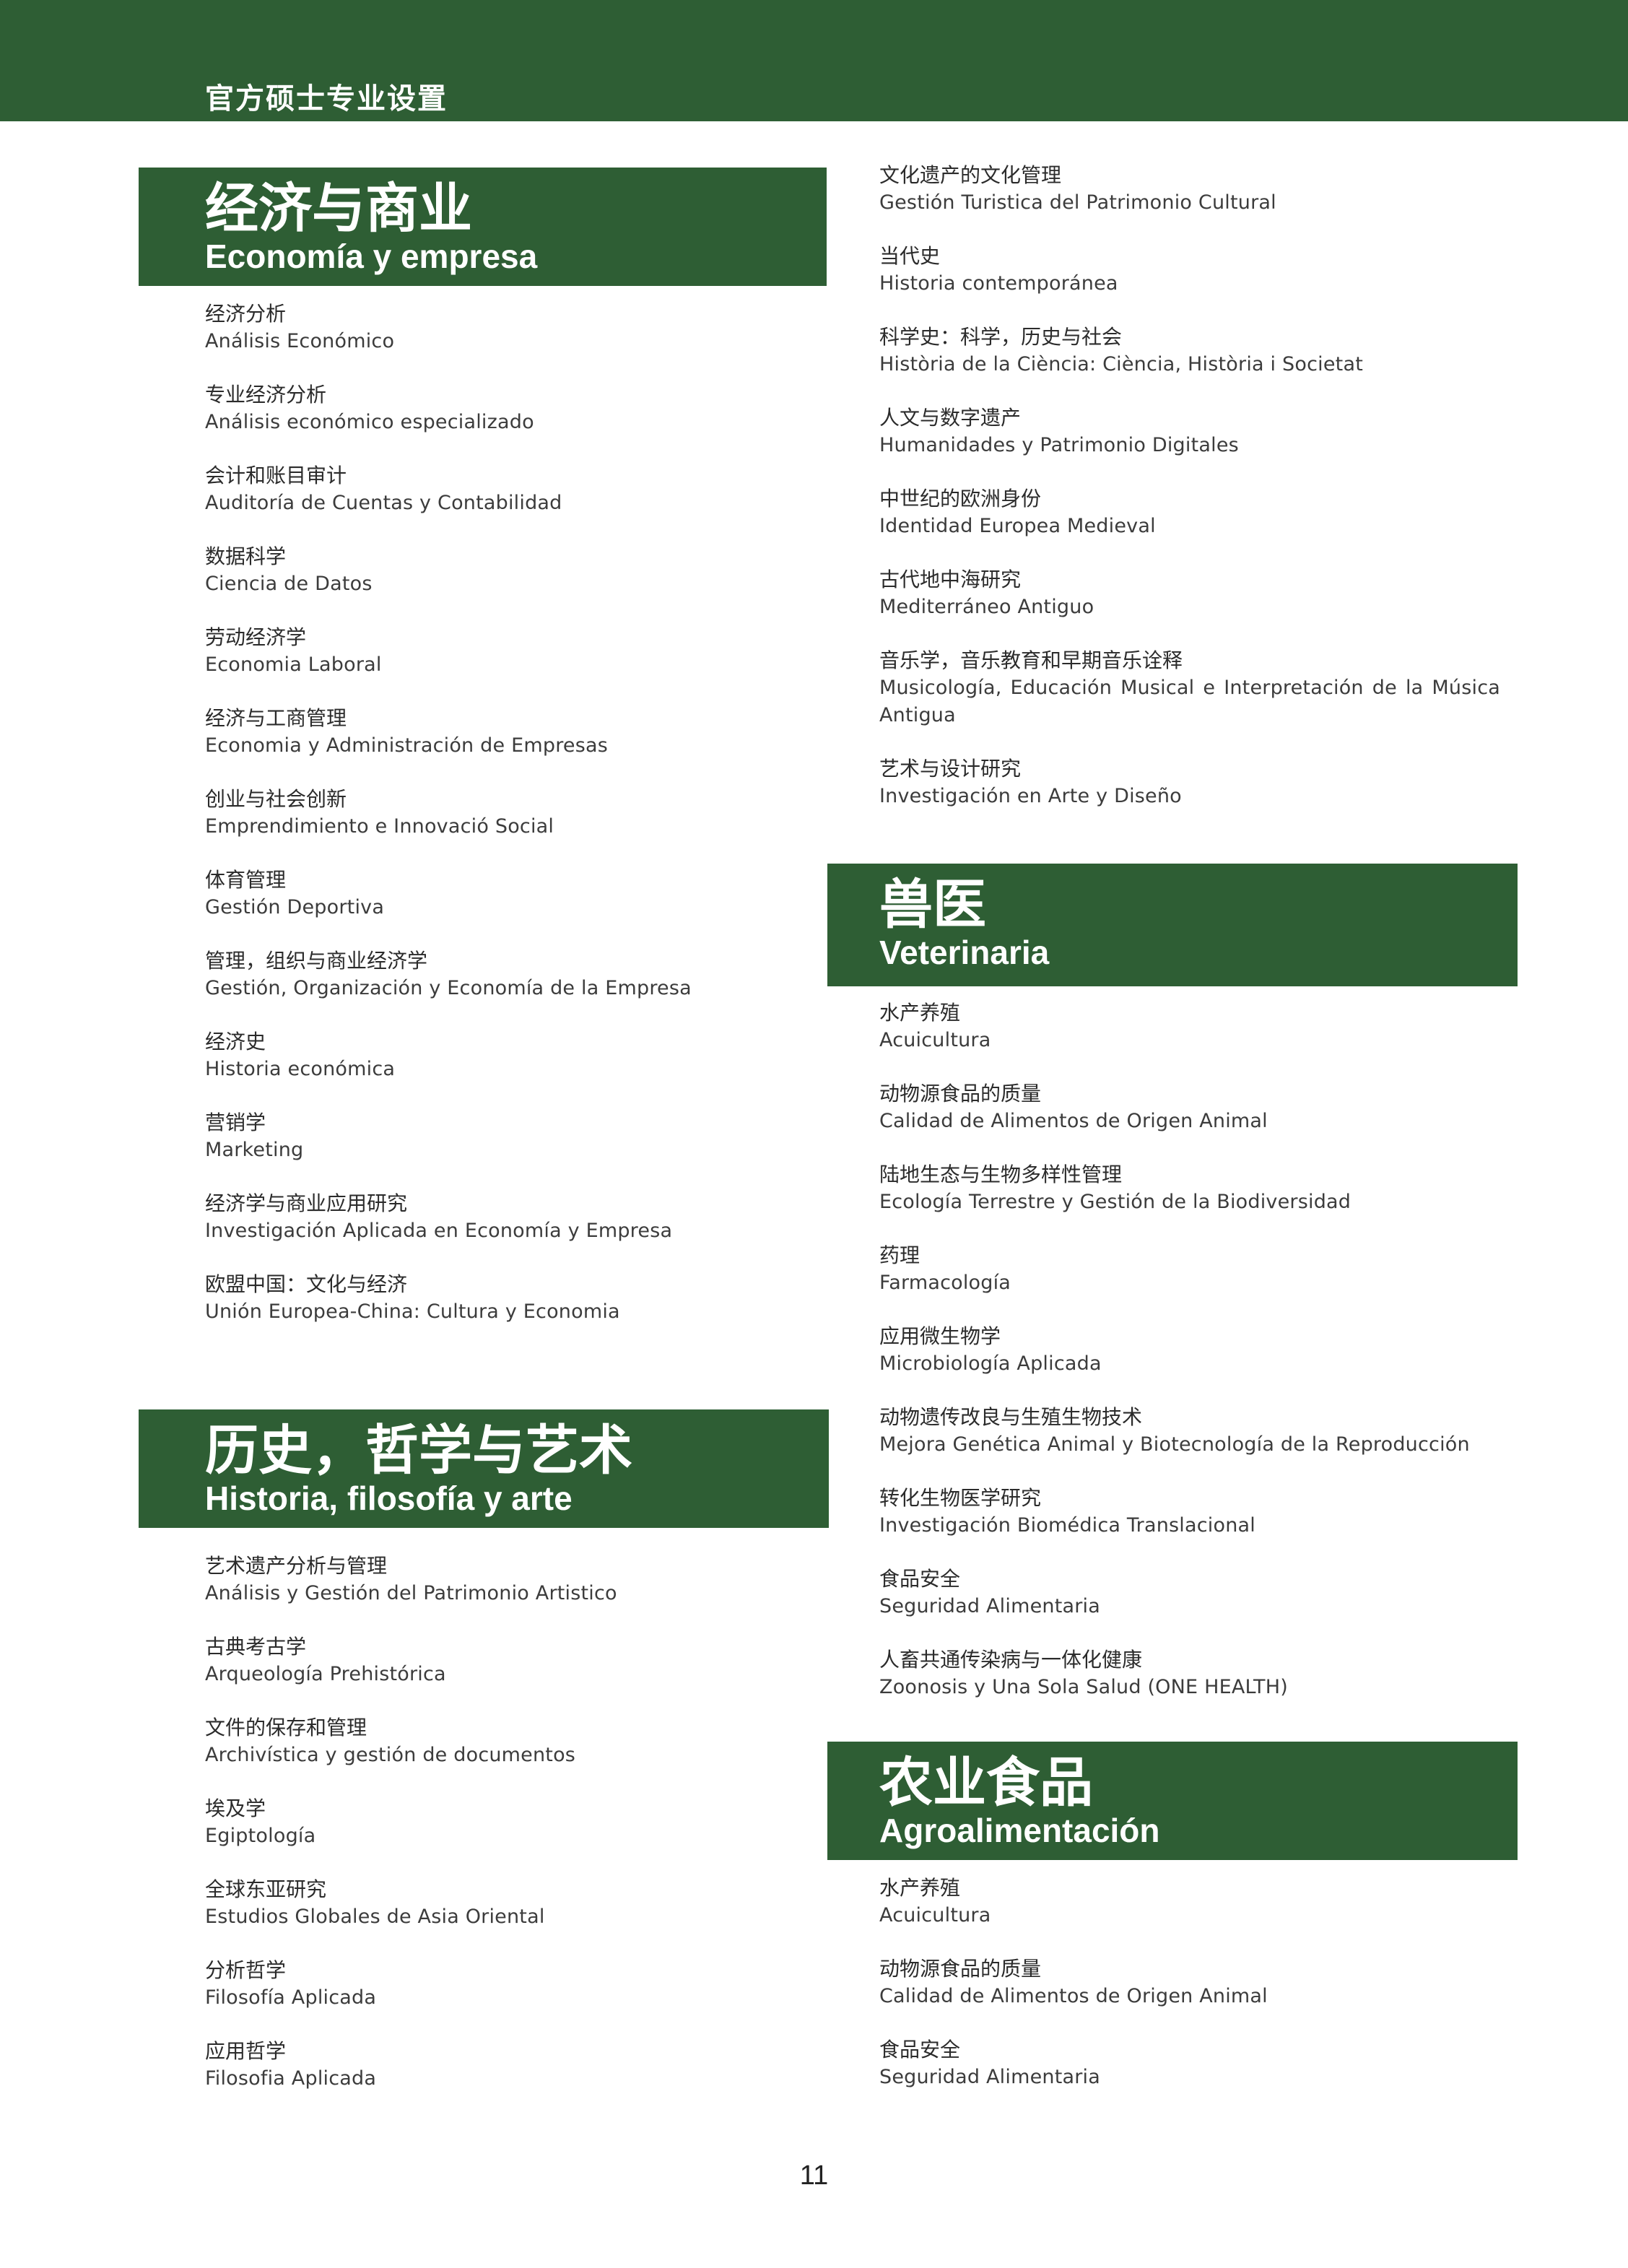 The height and width of the screenshot is (2268, 1628). I want to click on item-title-zh: 经济学与商业应用研究, so click(306, 1203).